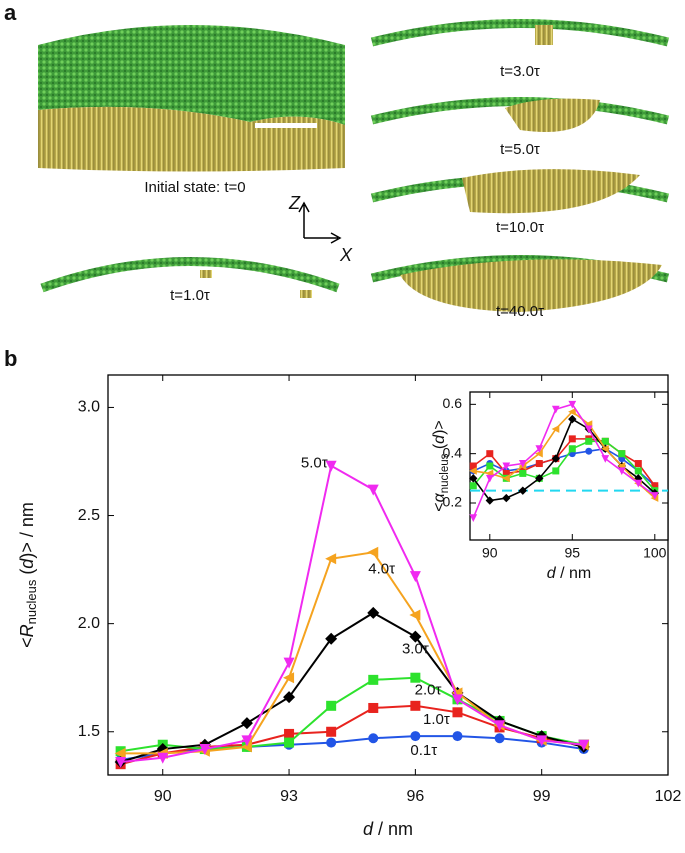 This screenshot has height=853, width=685. What do you see at coordinates (428, 690) in the screenshot?
I see `curve-label: 2.0τ` at bounding box center [428, 690].